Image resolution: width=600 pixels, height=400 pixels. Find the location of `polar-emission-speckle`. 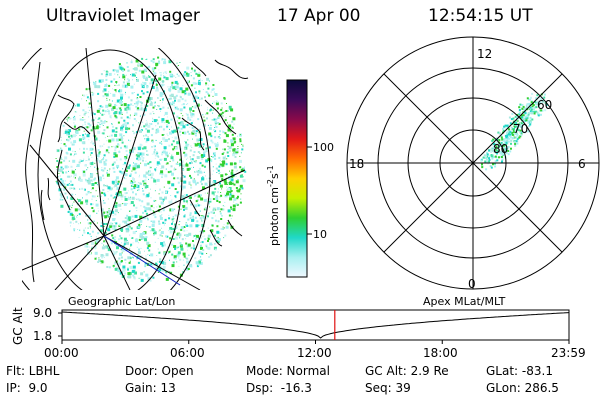

polar-emission-speckle is located at coordinates (514, 131).